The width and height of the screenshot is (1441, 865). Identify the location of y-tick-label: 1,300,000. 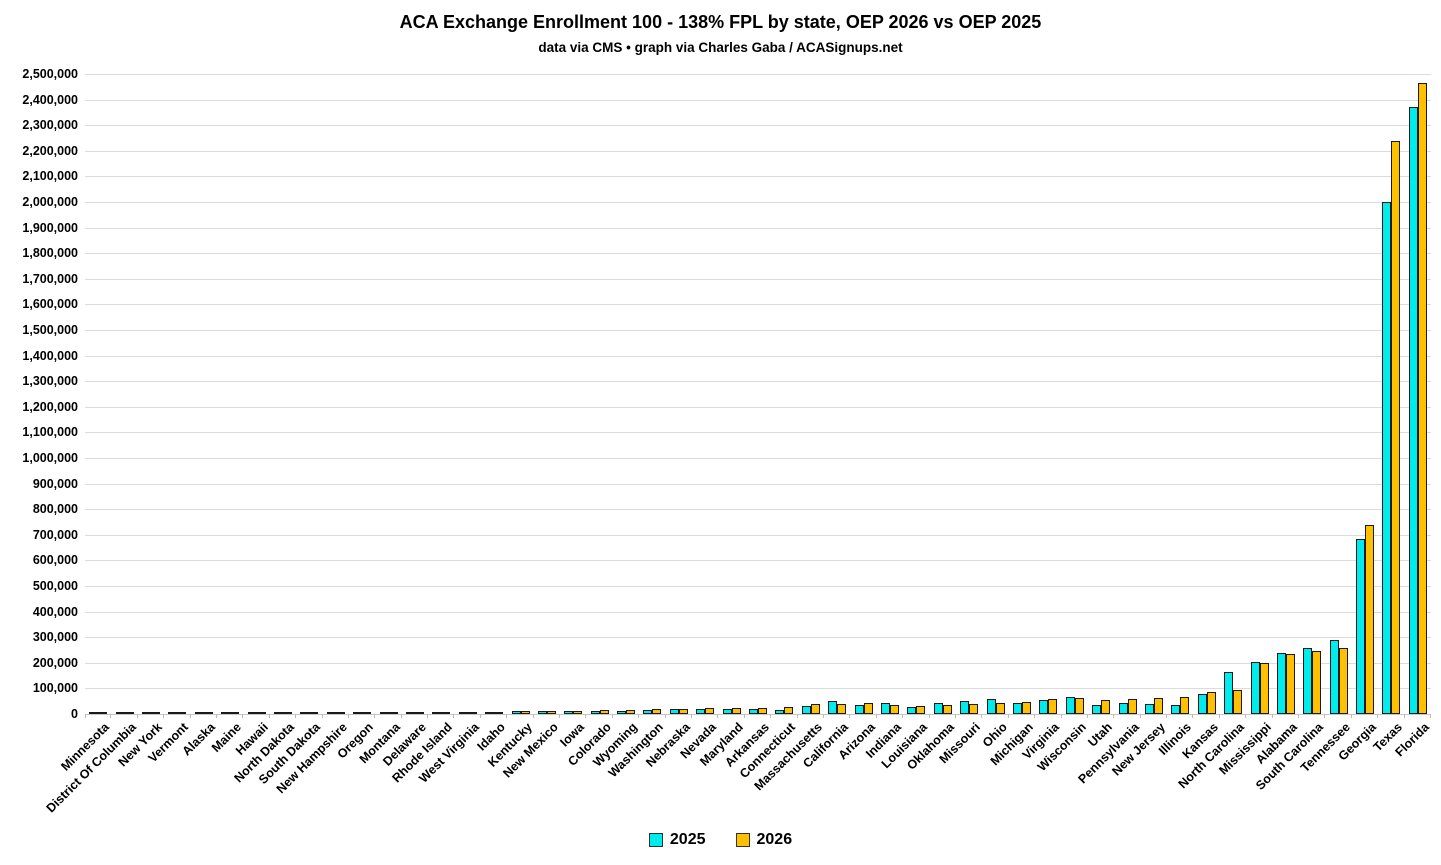
(50, 381).